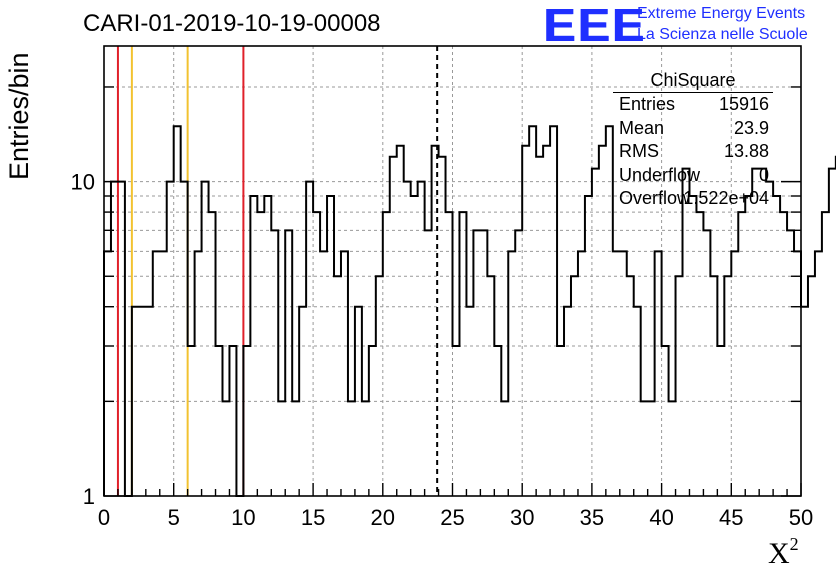 The height and width of the screenshot is (572, 836). What do you see at coordinates (694, 151) in the screenshot?
I see `stats-row-rms: RMS 13.88` at bounding box center [694, 151].